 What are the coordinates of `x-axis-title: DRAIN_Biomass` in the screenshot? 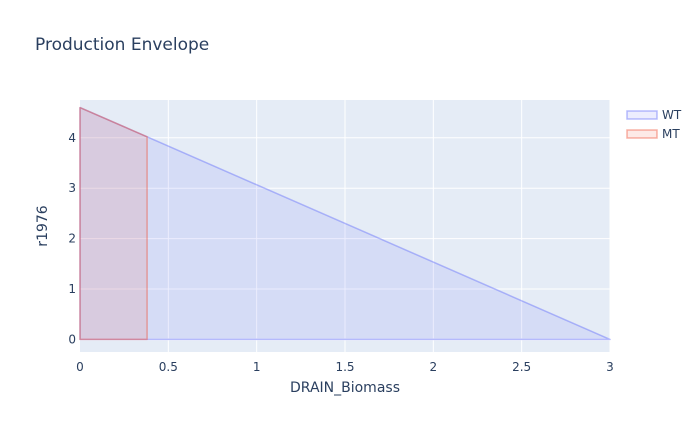 It's located at (345, 388).